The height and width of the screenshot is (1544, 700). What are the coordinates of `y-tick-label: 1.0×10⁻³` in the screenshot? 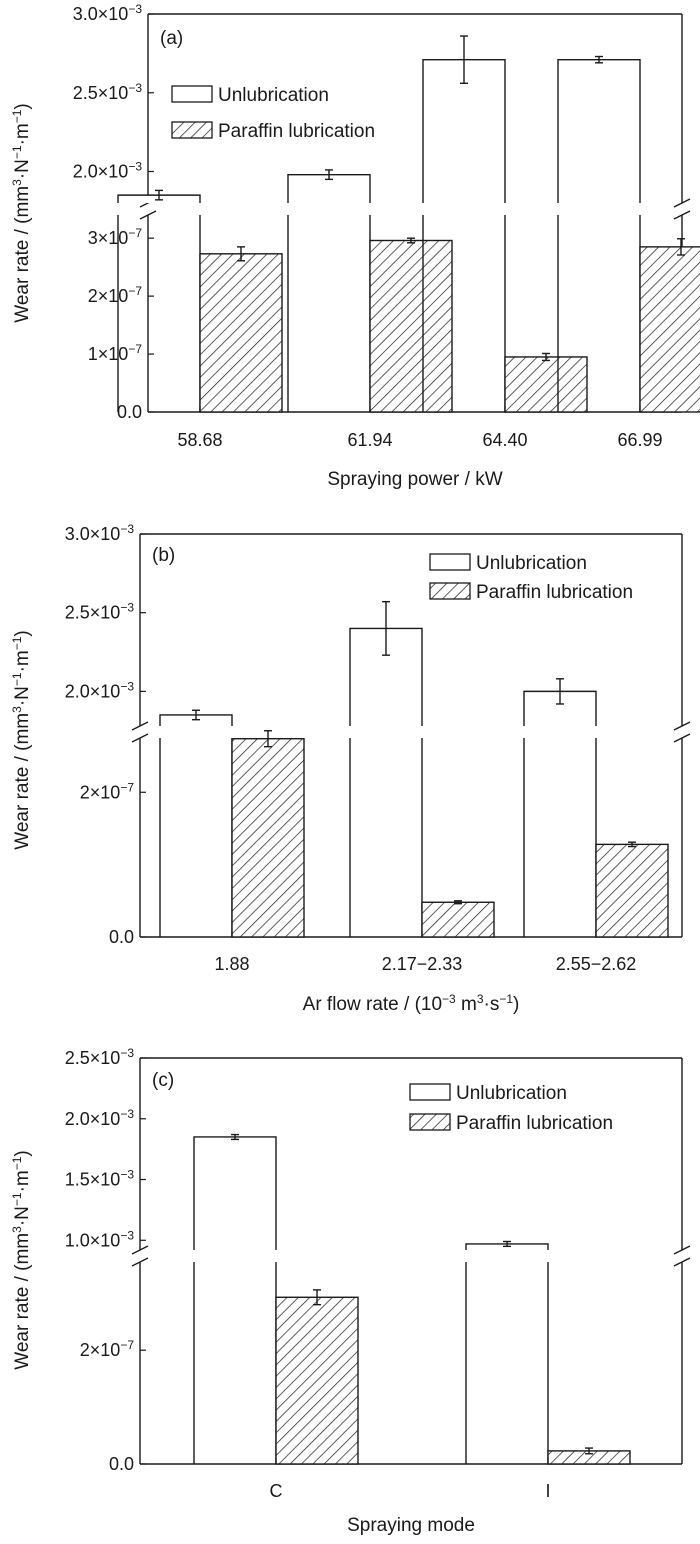 It's located at (100, 1239).